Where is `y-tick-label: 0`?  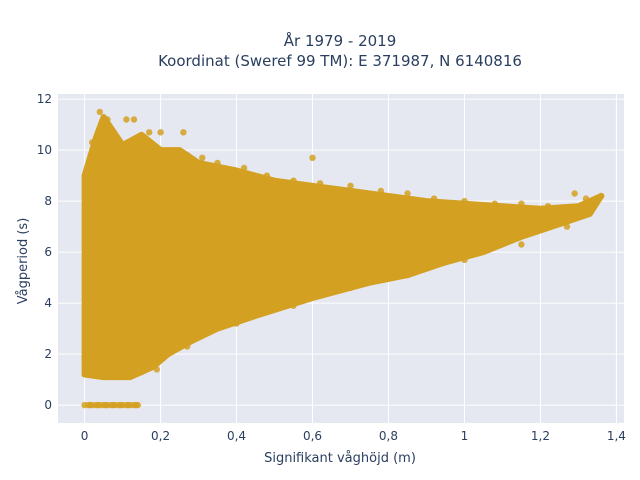
y-tick-label: 0 is located at coordinates (48, 405).